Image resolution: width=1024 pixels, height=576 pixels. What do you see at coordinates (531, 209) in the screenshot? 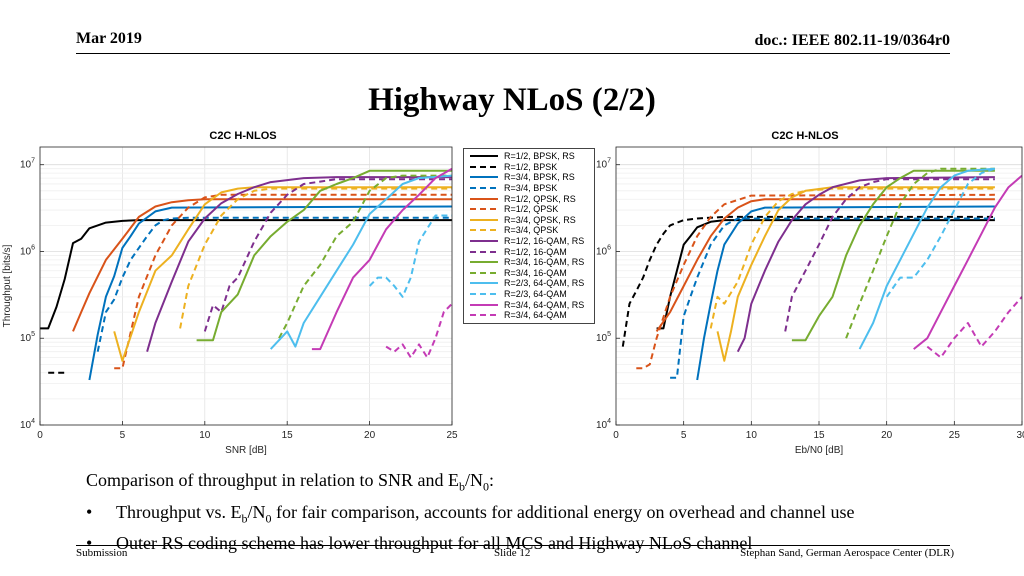
I see `legend-label: R=1/2, QPSK` at bounding box center [531, 209].